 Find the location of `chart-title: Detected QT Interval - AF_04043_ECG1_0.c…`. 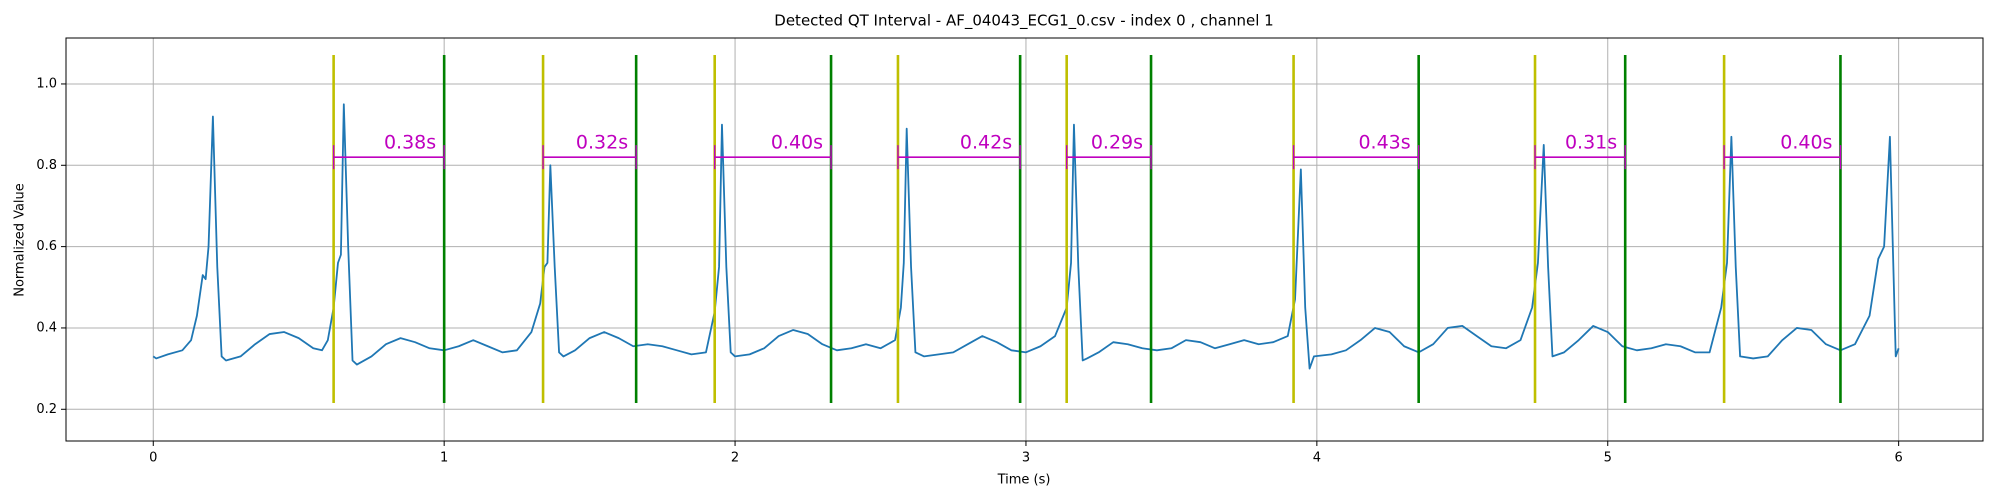

chart-title: Detected QT Interval - AF_04043_ECG1_0.c… is located at coordinates (1023, 21).